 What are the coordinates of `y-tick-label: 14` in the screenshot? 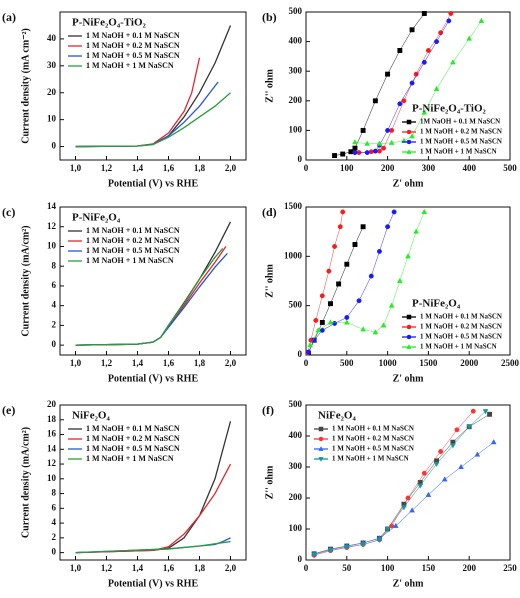 It's located at (52, 448).